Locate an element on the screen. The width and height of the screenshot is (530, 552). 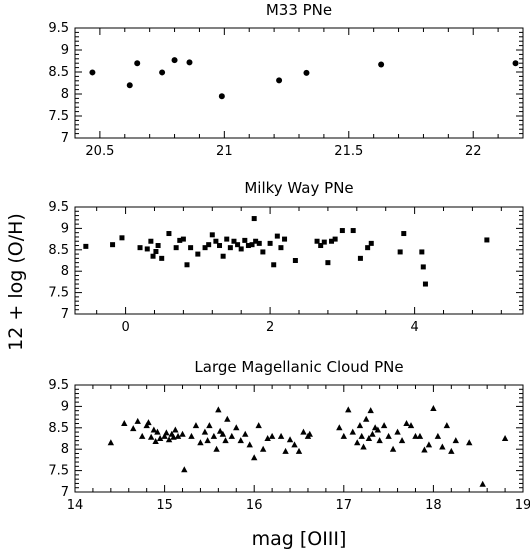
y-tick-label-m33: 7.5 is located at coordinates (58, 116).